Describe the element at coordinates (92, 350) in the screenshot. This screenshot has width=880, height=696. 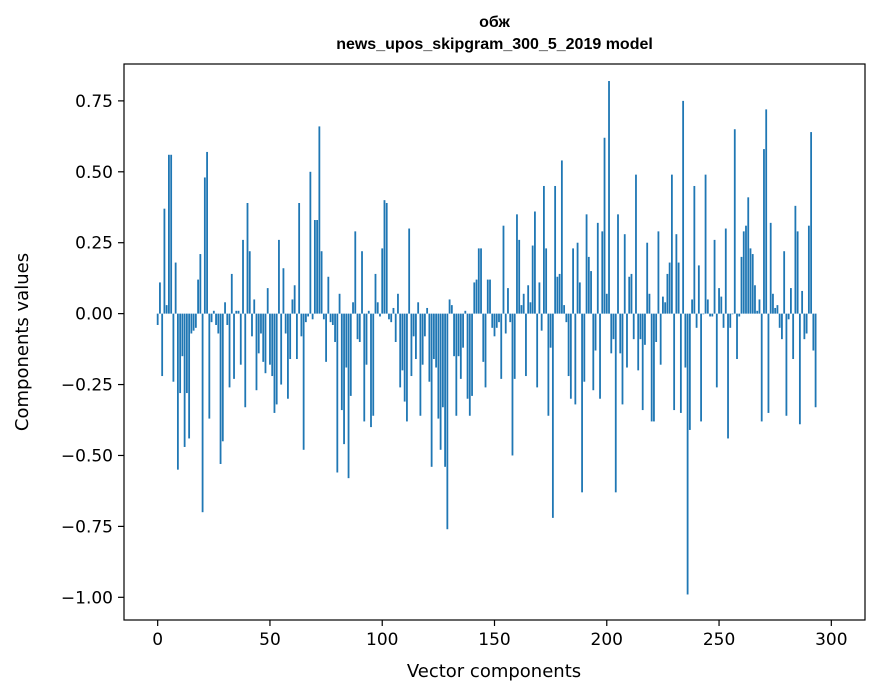
I see `y-axis: −1.00 −0.75 −0.50 −0.25 0.00 0.25 0.50 0.75` at that location.